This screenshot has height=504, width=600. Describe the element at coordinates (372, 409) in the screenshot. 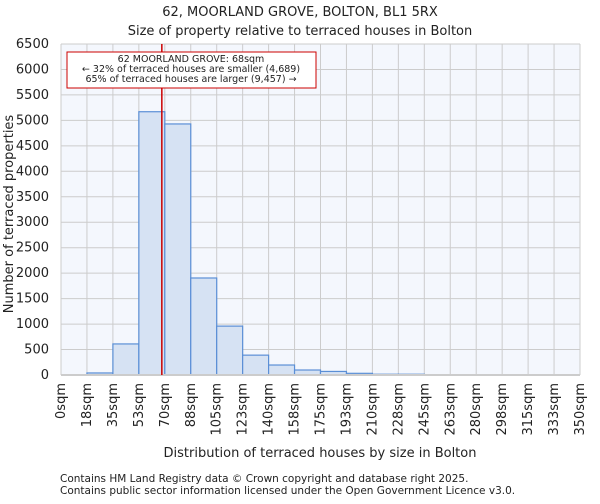

I see `x-tick-label: 210sqm` at that location.